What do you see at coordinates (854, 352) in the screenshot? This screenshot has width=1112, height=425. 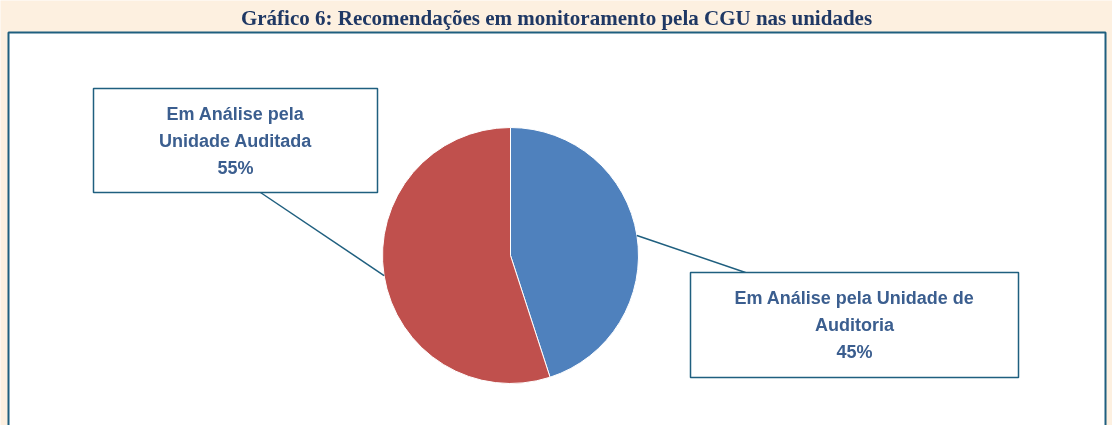 I see `data-label: 45%` at bounding box center [854, 352].